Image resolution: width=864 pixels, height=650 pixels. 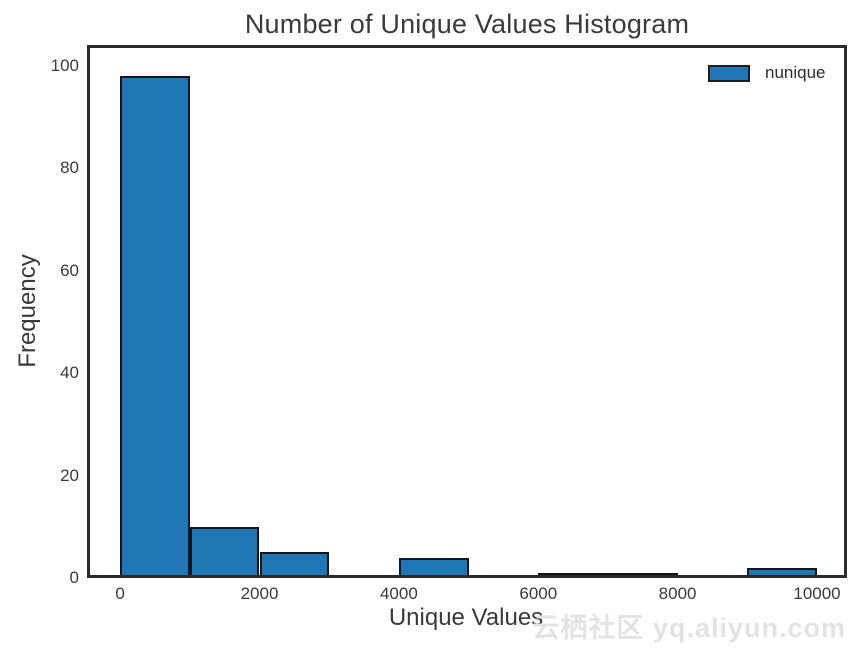 I want to click on watermark: 云栖社区 yq.aliyun.com, so click(x=689, y=628).